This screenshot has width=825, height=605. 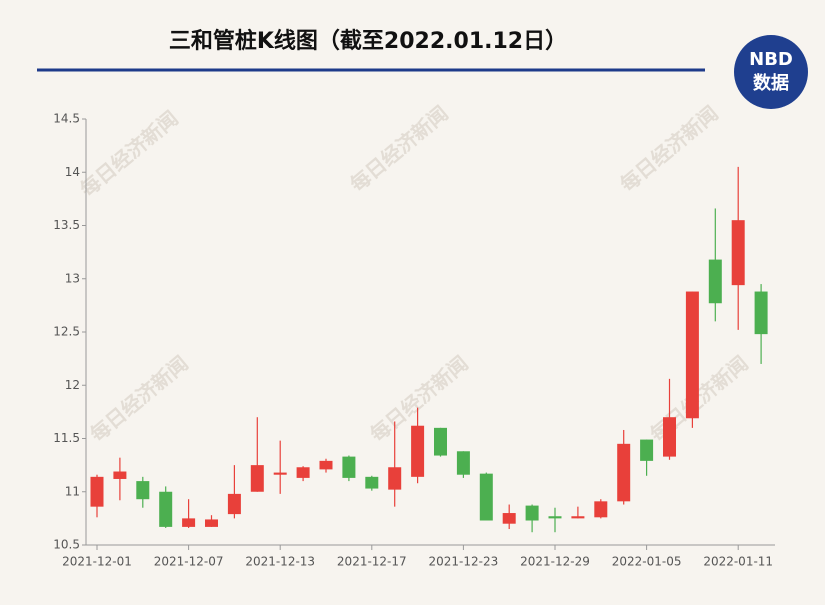 I want to click on x-tick-label: 2021-12-23, so click(x=464, y=562).